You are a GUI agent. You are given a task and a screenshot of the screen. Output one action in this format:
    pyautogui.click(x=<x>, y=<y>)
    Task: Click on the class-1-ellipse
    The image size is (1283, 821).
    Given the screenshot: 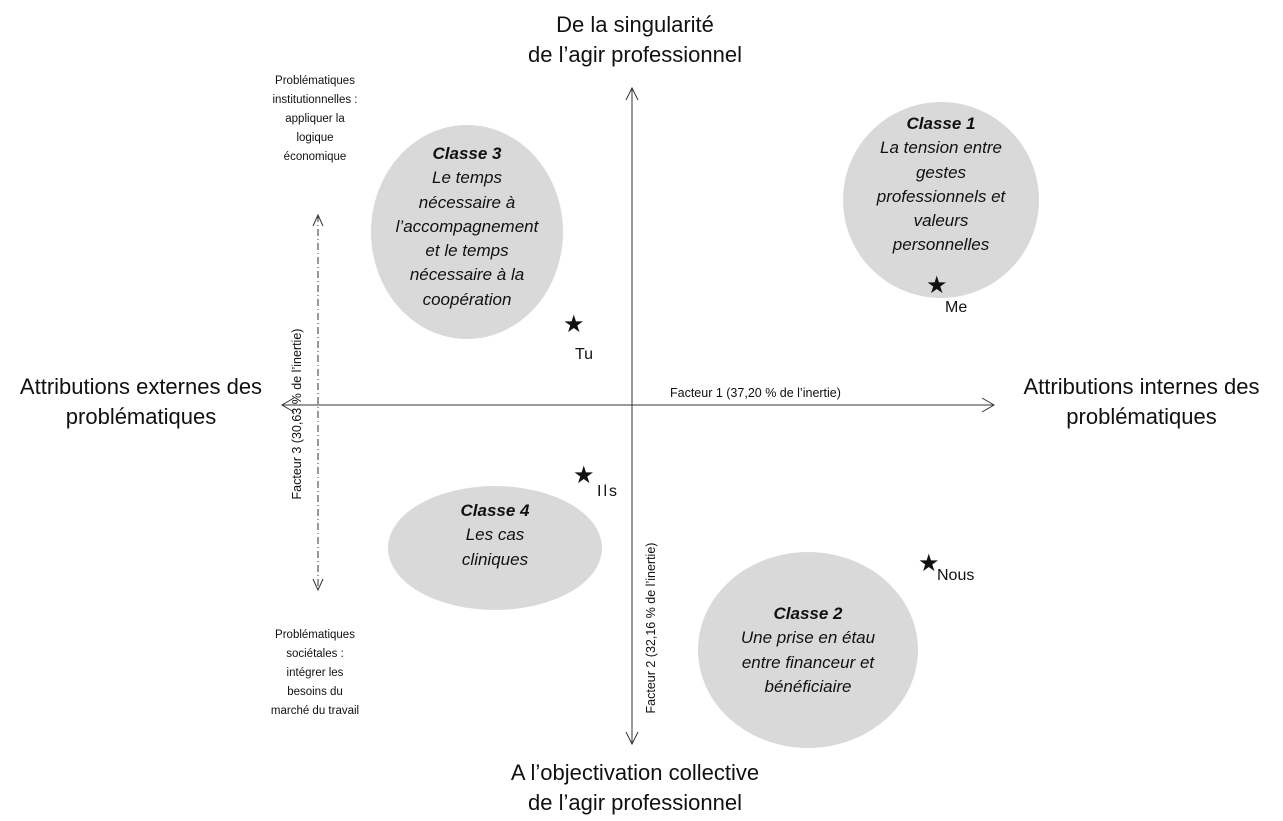 What is the action you would take?
    pyautogui.click(x=941, y=200)
    